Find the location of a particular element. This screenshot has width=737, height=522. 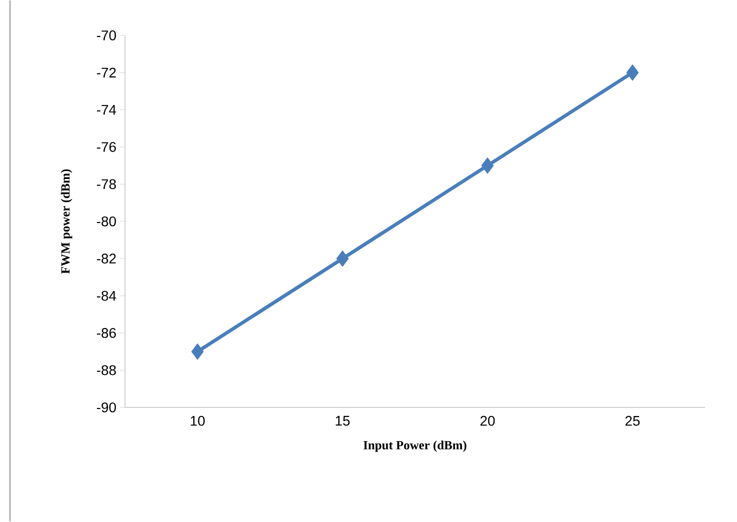

x-tick-label: 25 is located at coordinates (632, 421).